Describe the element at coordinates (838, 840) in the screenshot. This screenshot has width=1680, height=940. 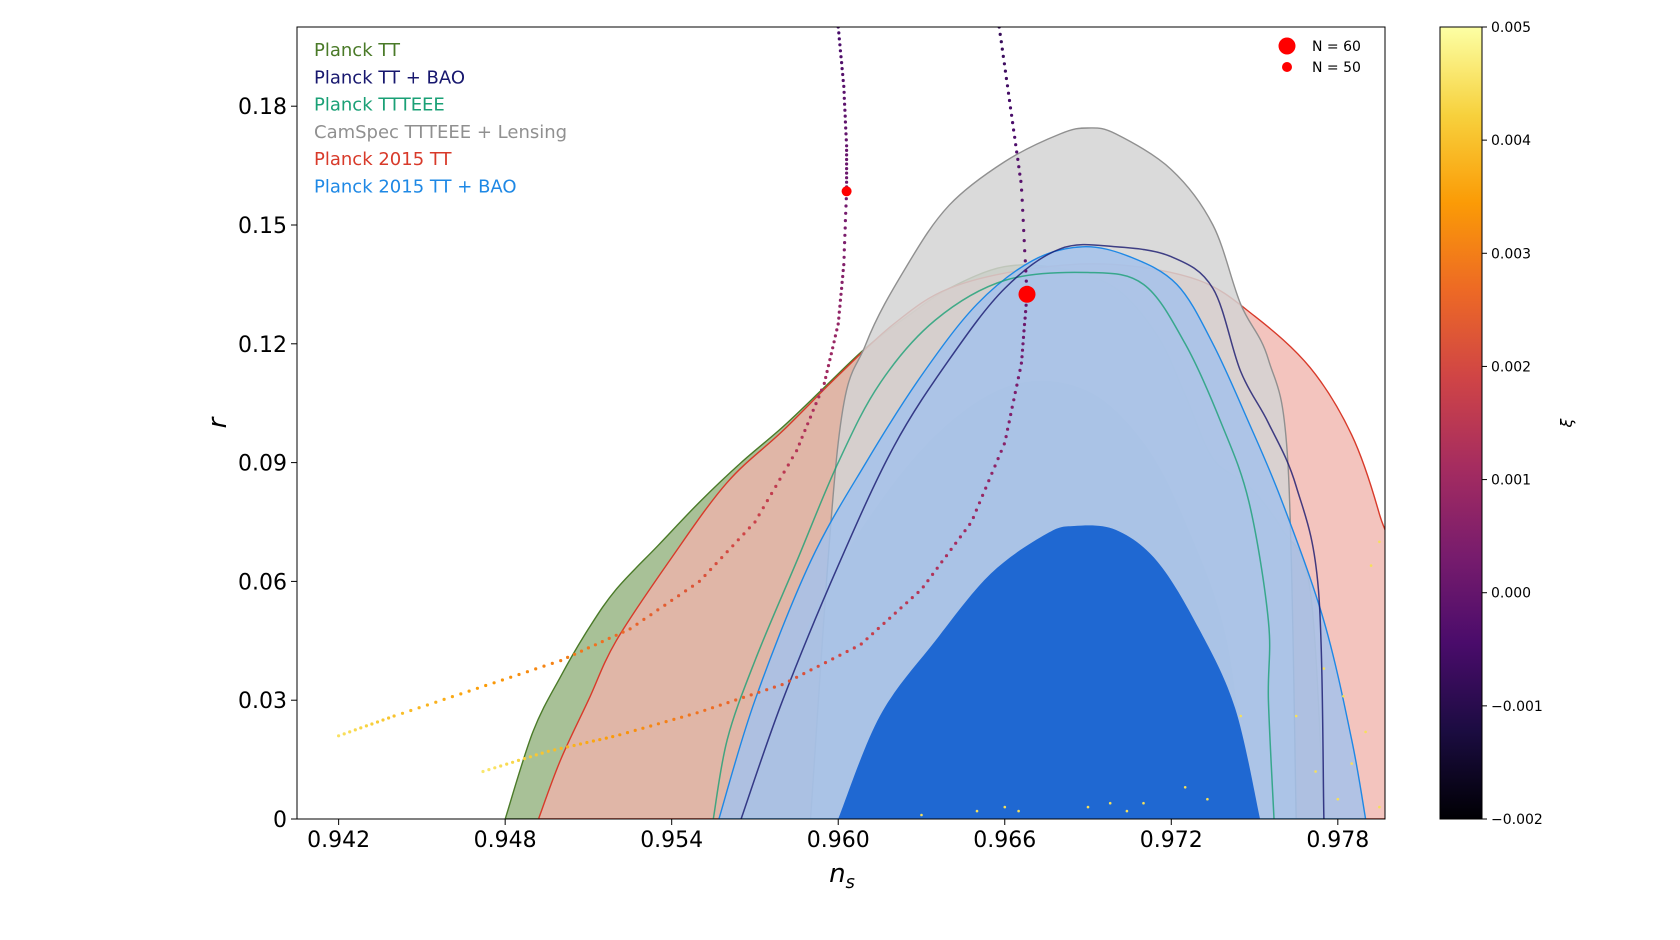
I see `x-tick-label: 0.960` at that location.